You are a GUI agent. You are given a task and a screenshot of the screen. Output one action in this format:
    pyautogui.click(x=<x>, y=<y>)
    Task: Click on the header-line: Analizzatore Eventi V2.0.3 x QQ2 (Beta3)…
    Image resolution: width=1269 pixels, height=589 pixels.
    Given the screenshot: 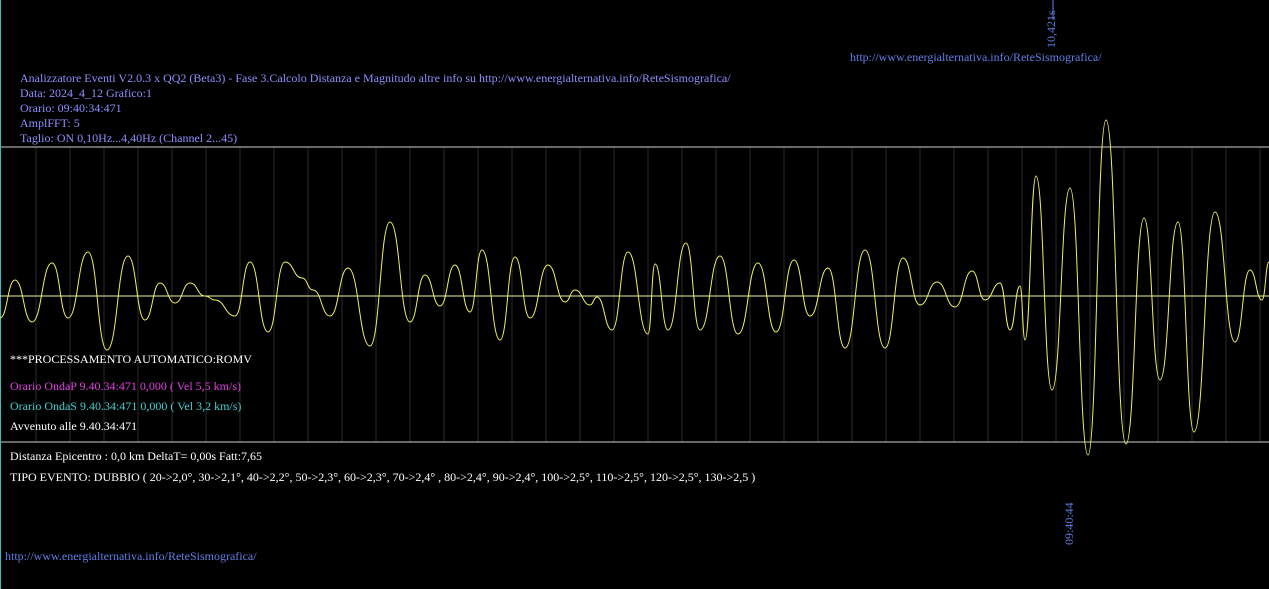 What is the action you would take?
    pyautogui.click(x=375, y=78)
    